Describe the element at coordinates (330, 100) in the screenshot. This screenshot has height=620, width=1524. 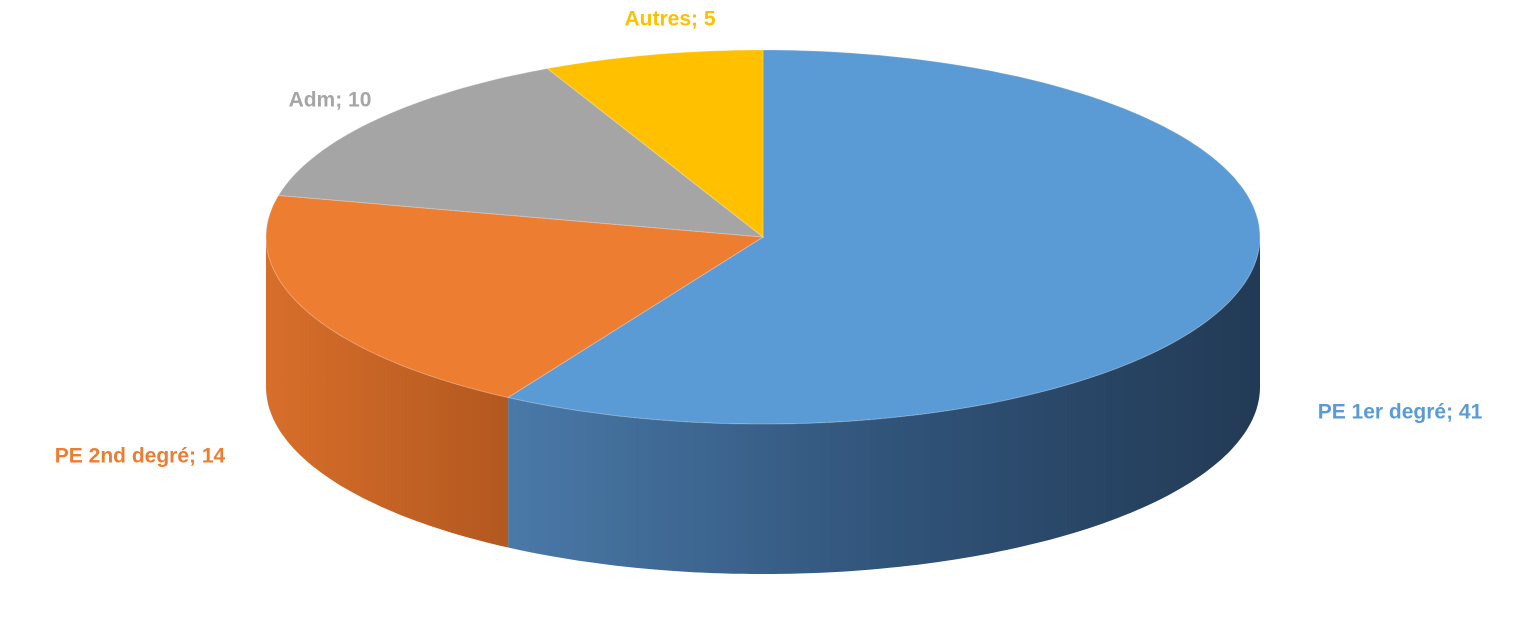
I see `data-label: Adm; 10` at that location.